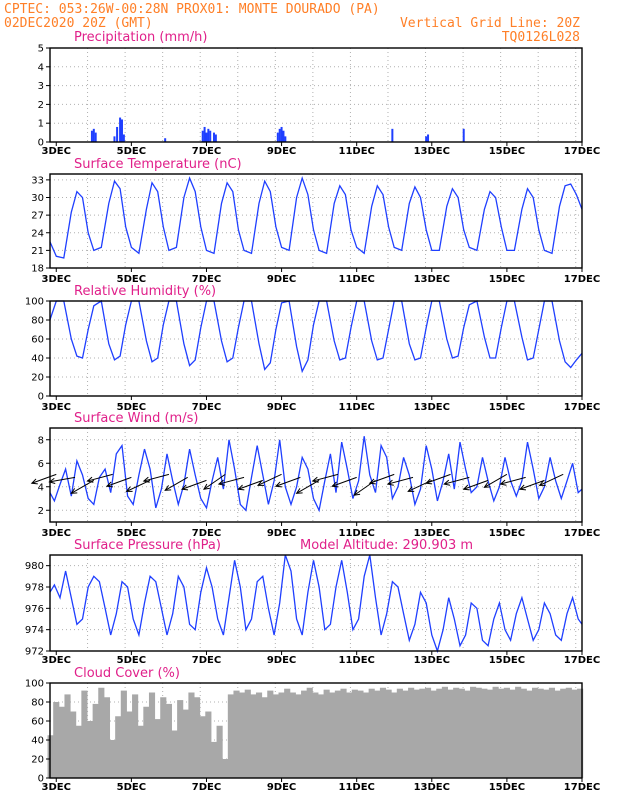 The height and width of the screenshot is (800, 618). I want to click on y-tick-label: 24, so click(37, 233).